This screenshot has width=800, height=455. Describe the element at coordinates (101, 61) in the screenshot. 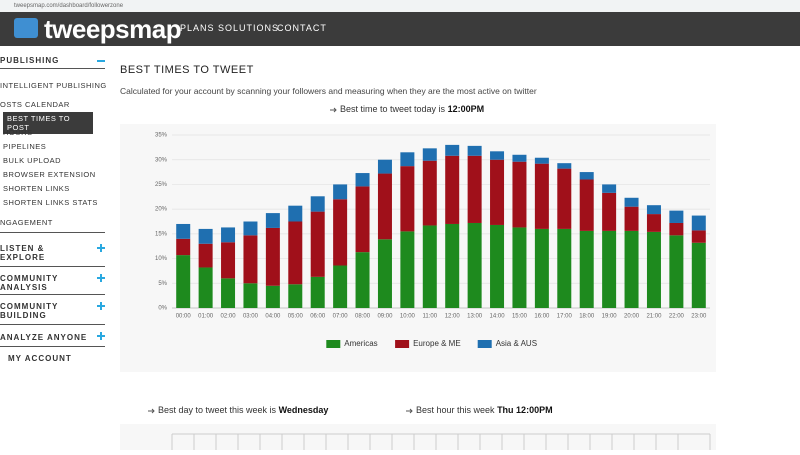

I see `collapse-icon` at that location.